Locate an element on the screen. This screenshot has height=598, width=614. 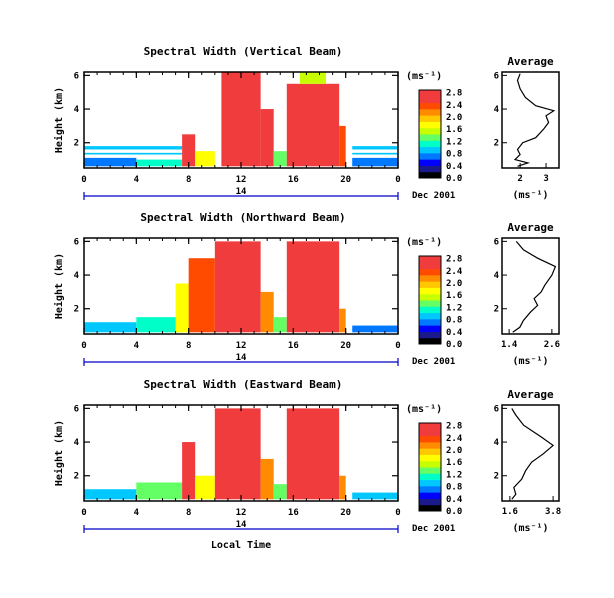
date-label: Dec 2001 is located at coordinates (433, 196).